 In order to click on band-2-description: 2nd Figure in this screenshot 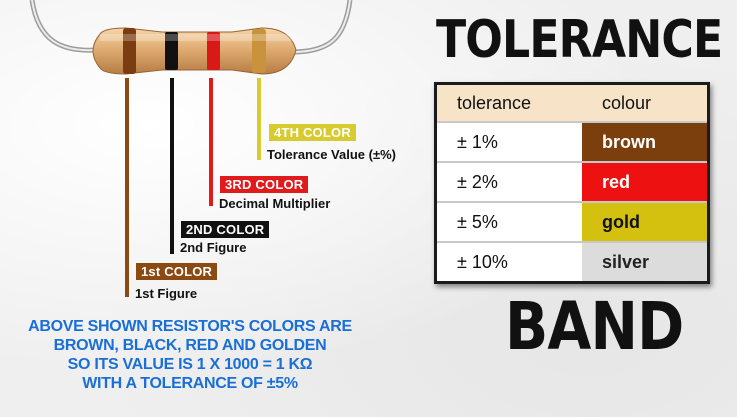, I will do `click(213, 247)`.